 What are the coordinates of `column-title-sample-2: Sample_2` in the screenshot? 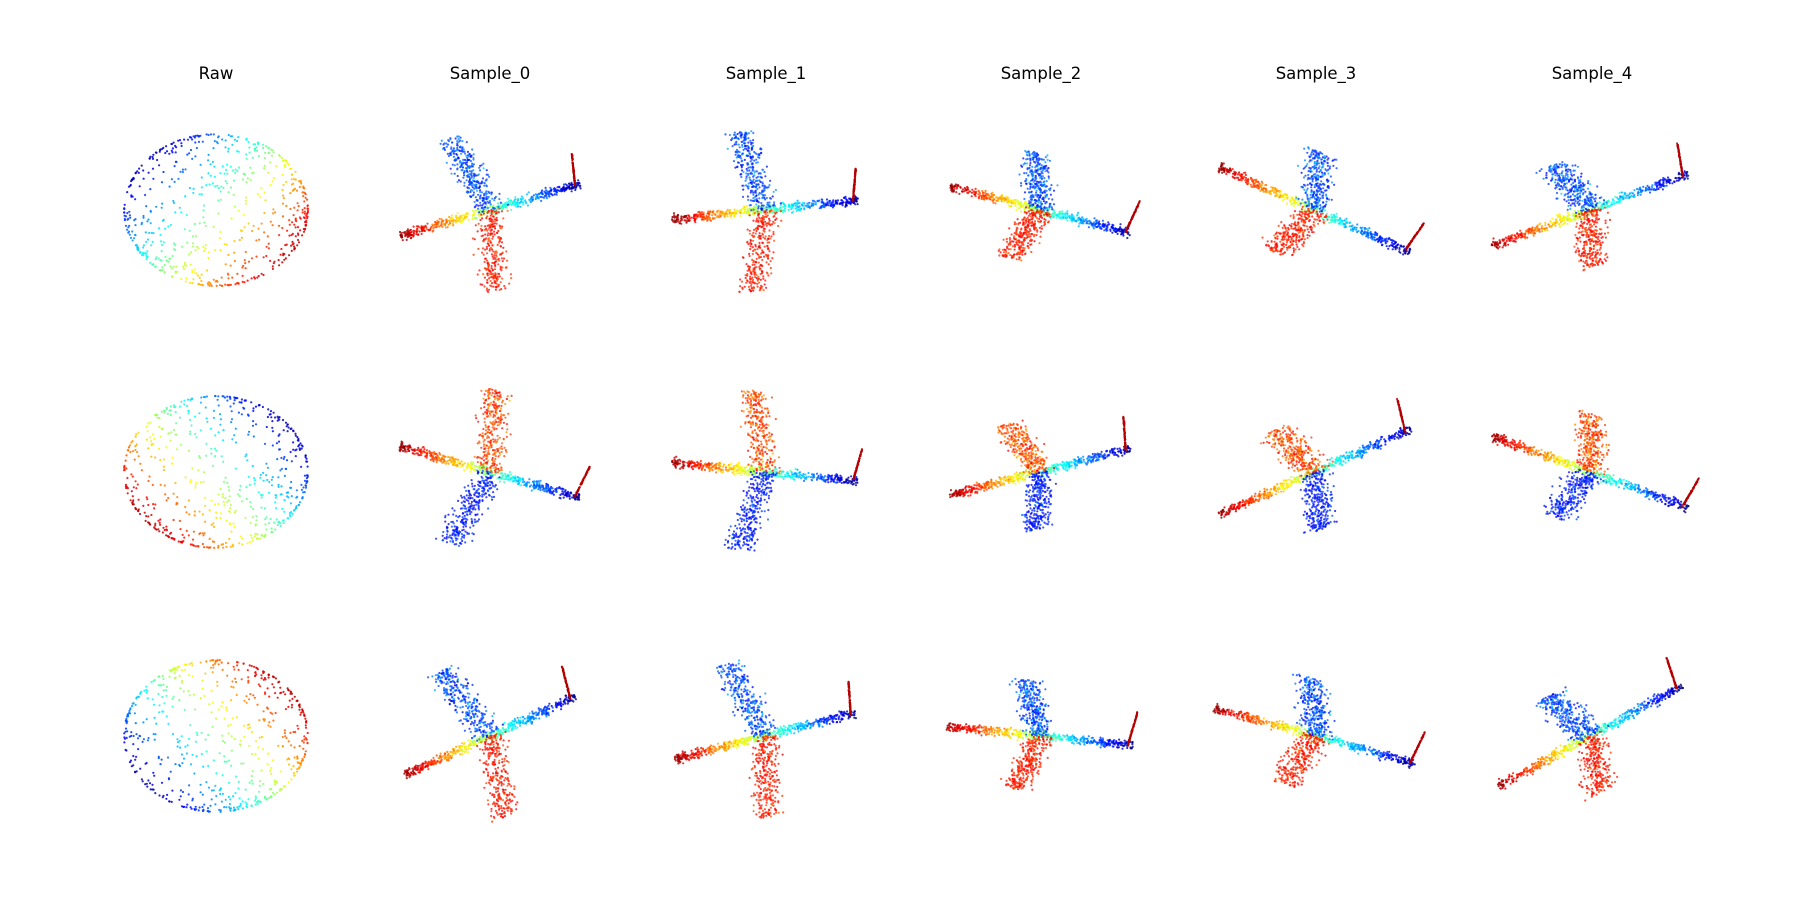 It's located at (1041, 73).